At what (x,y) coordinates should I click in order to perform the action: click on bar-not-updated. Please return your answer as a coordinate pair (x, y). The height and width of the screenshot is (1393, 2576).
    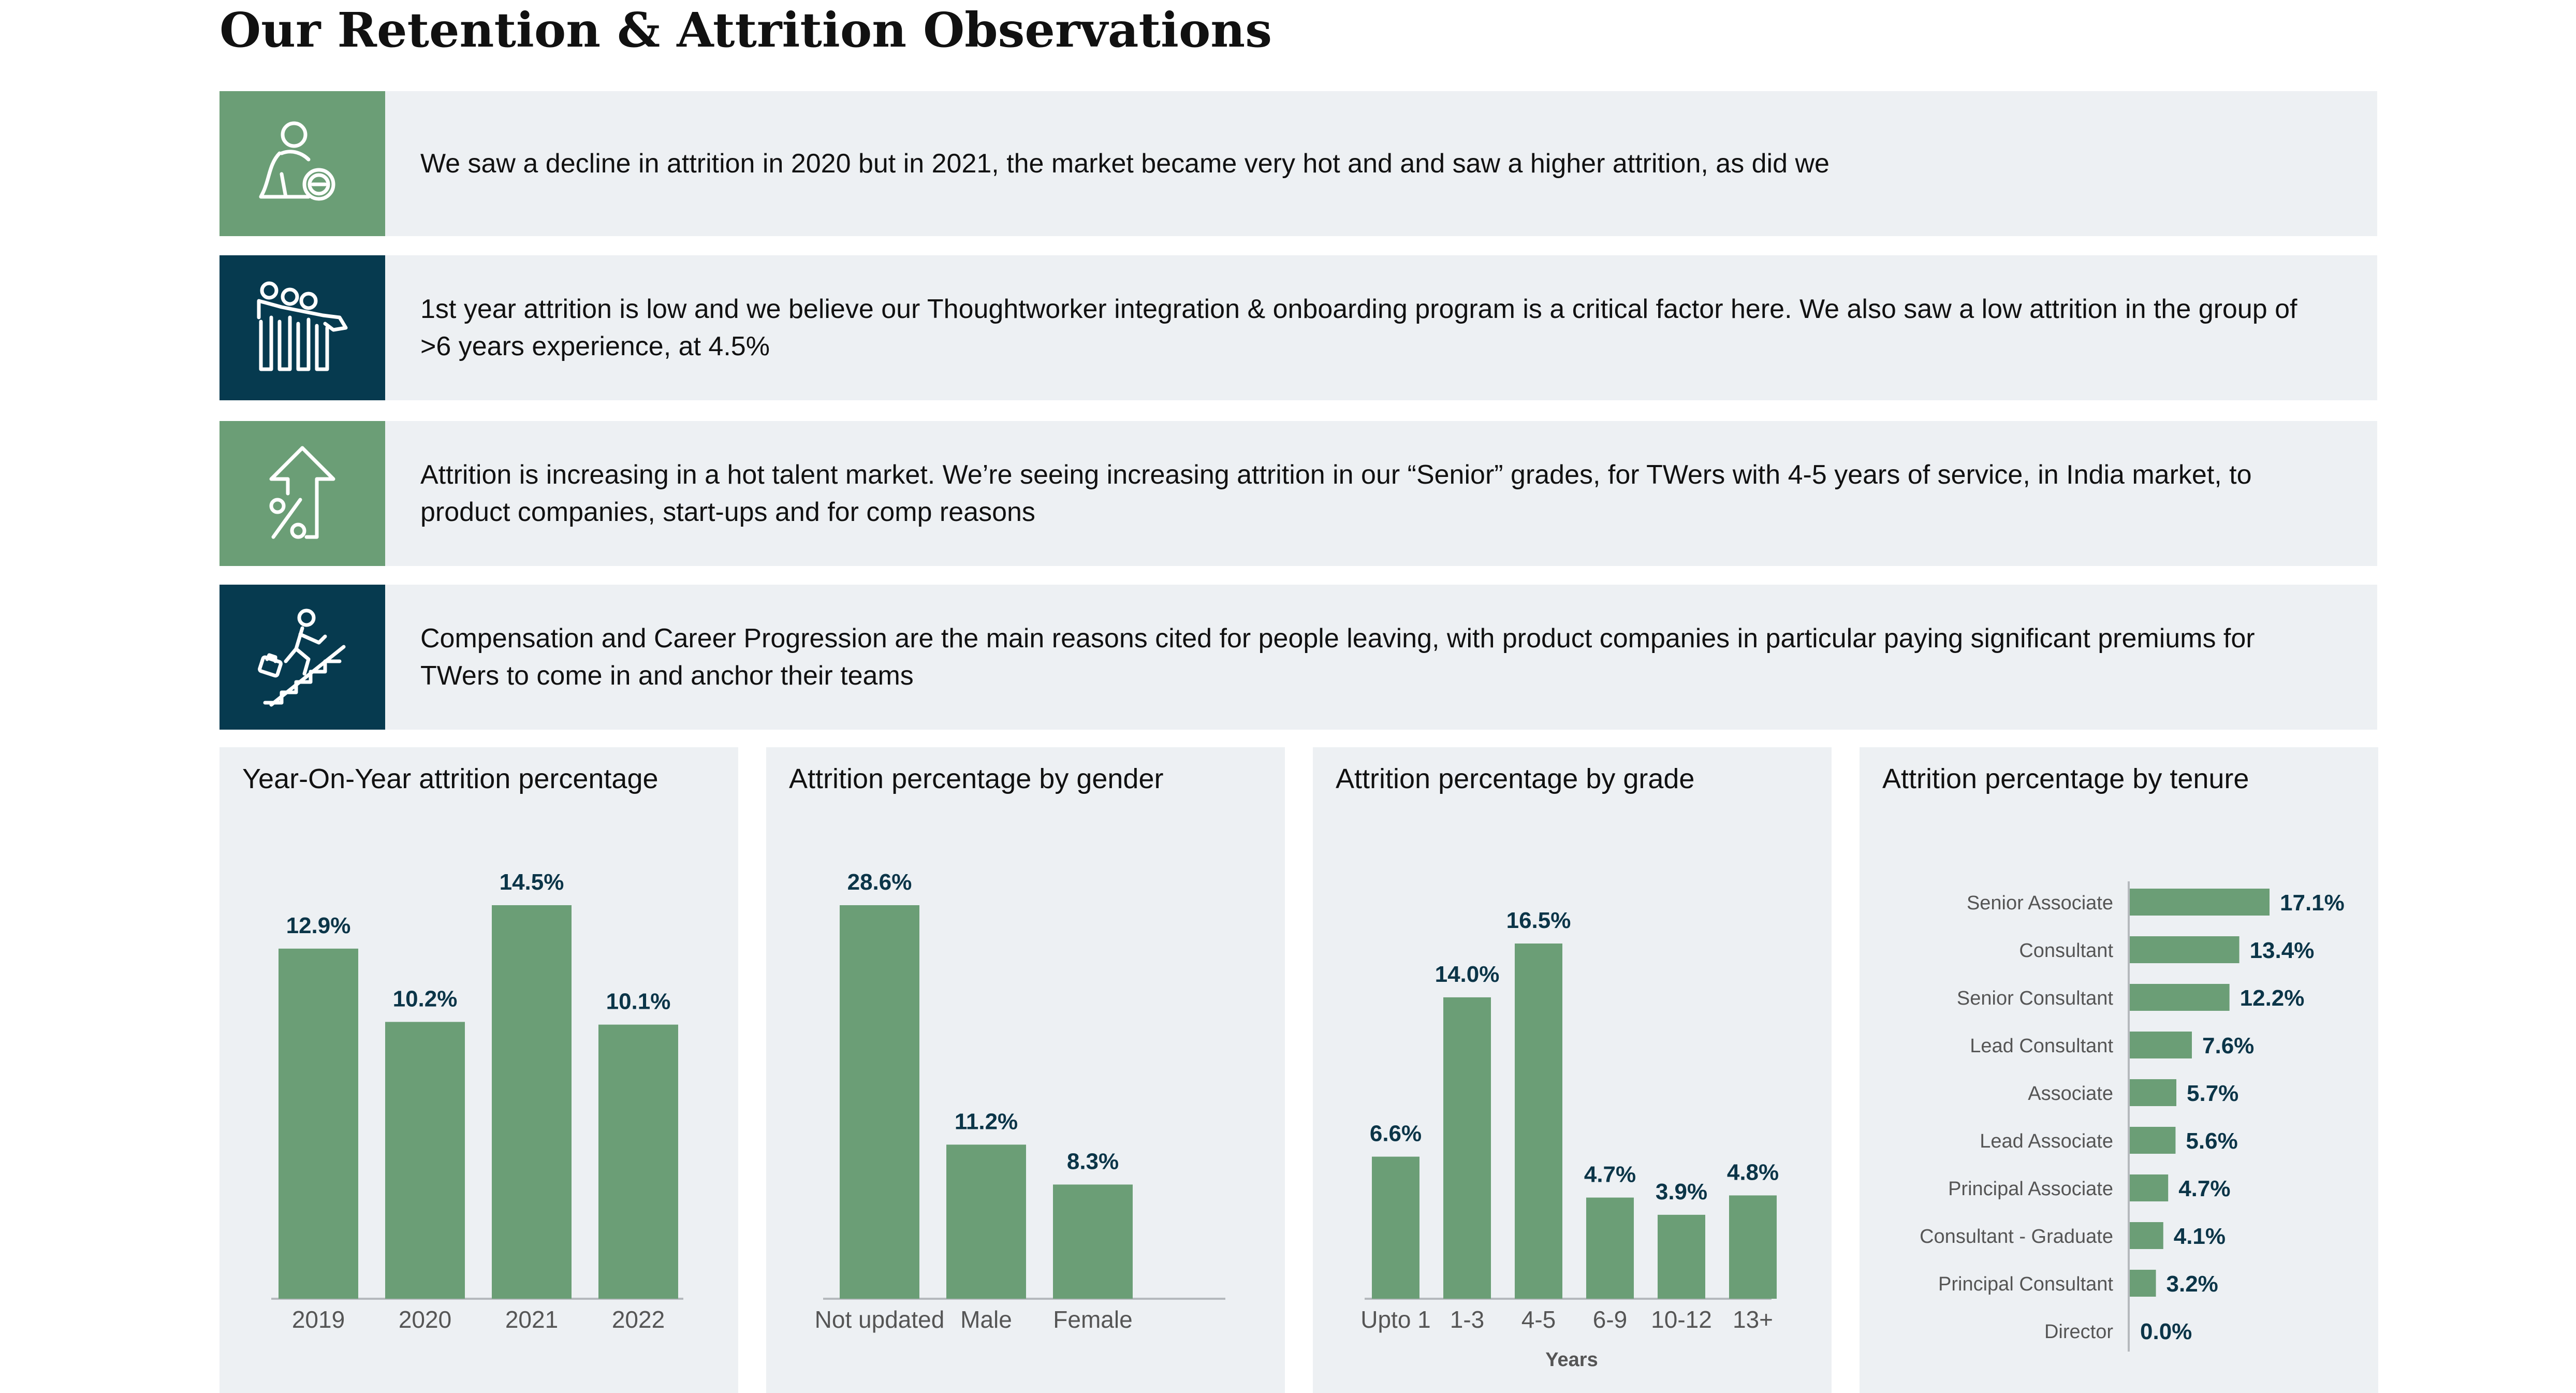
    Looking at the image, I should click on (880, 1102).